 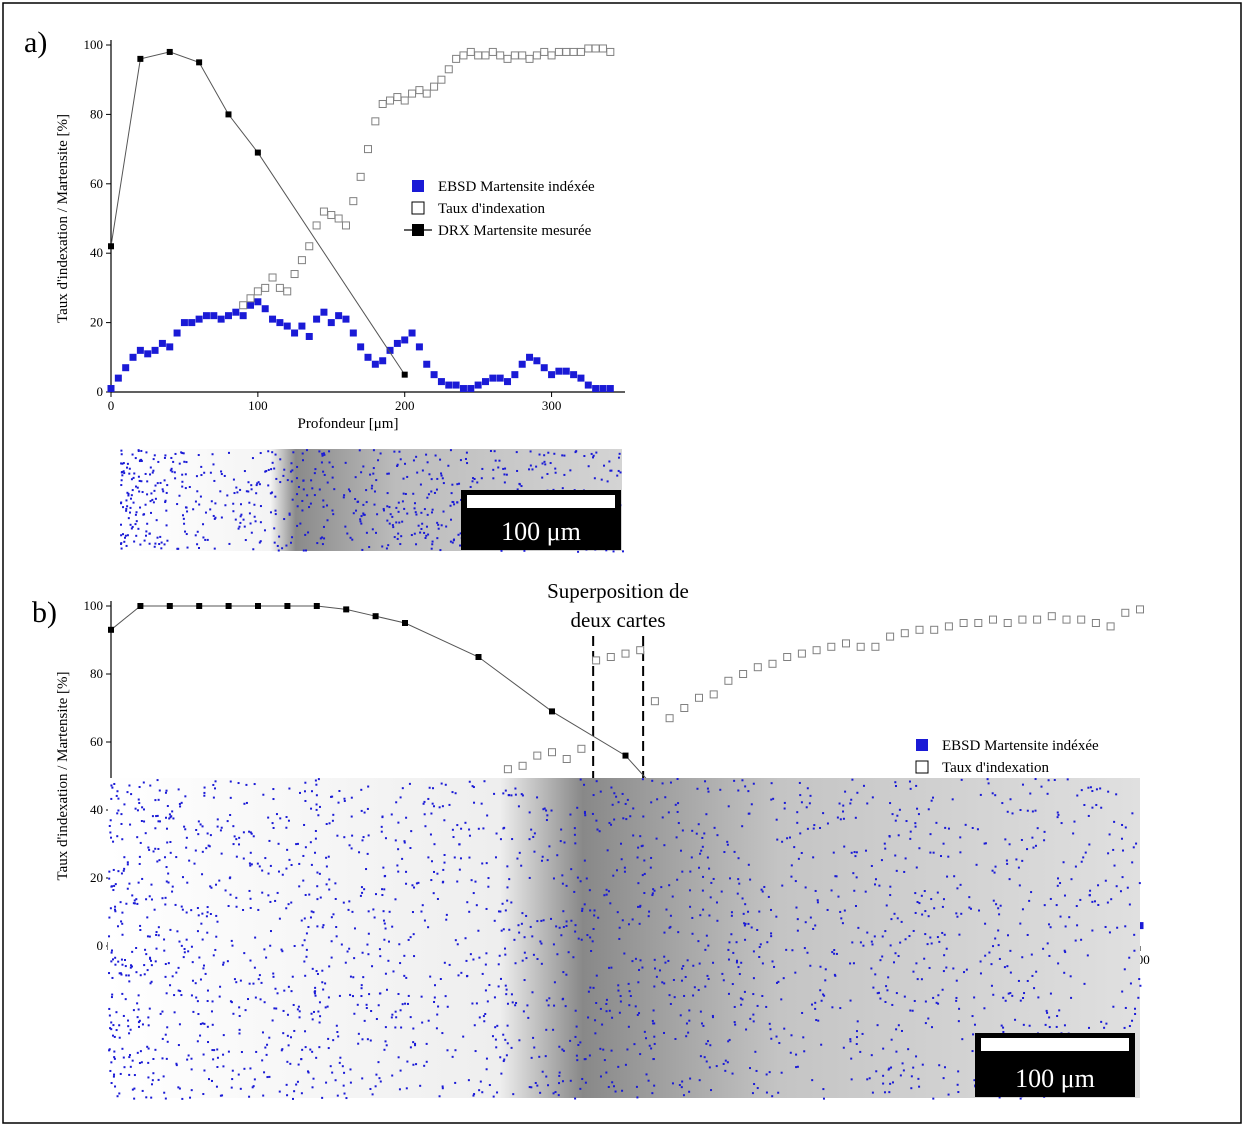 What do you see at coordinates (96, 183) in the screenshot?
I see `y-tick-label: 60` at bounding box center [96, 183].